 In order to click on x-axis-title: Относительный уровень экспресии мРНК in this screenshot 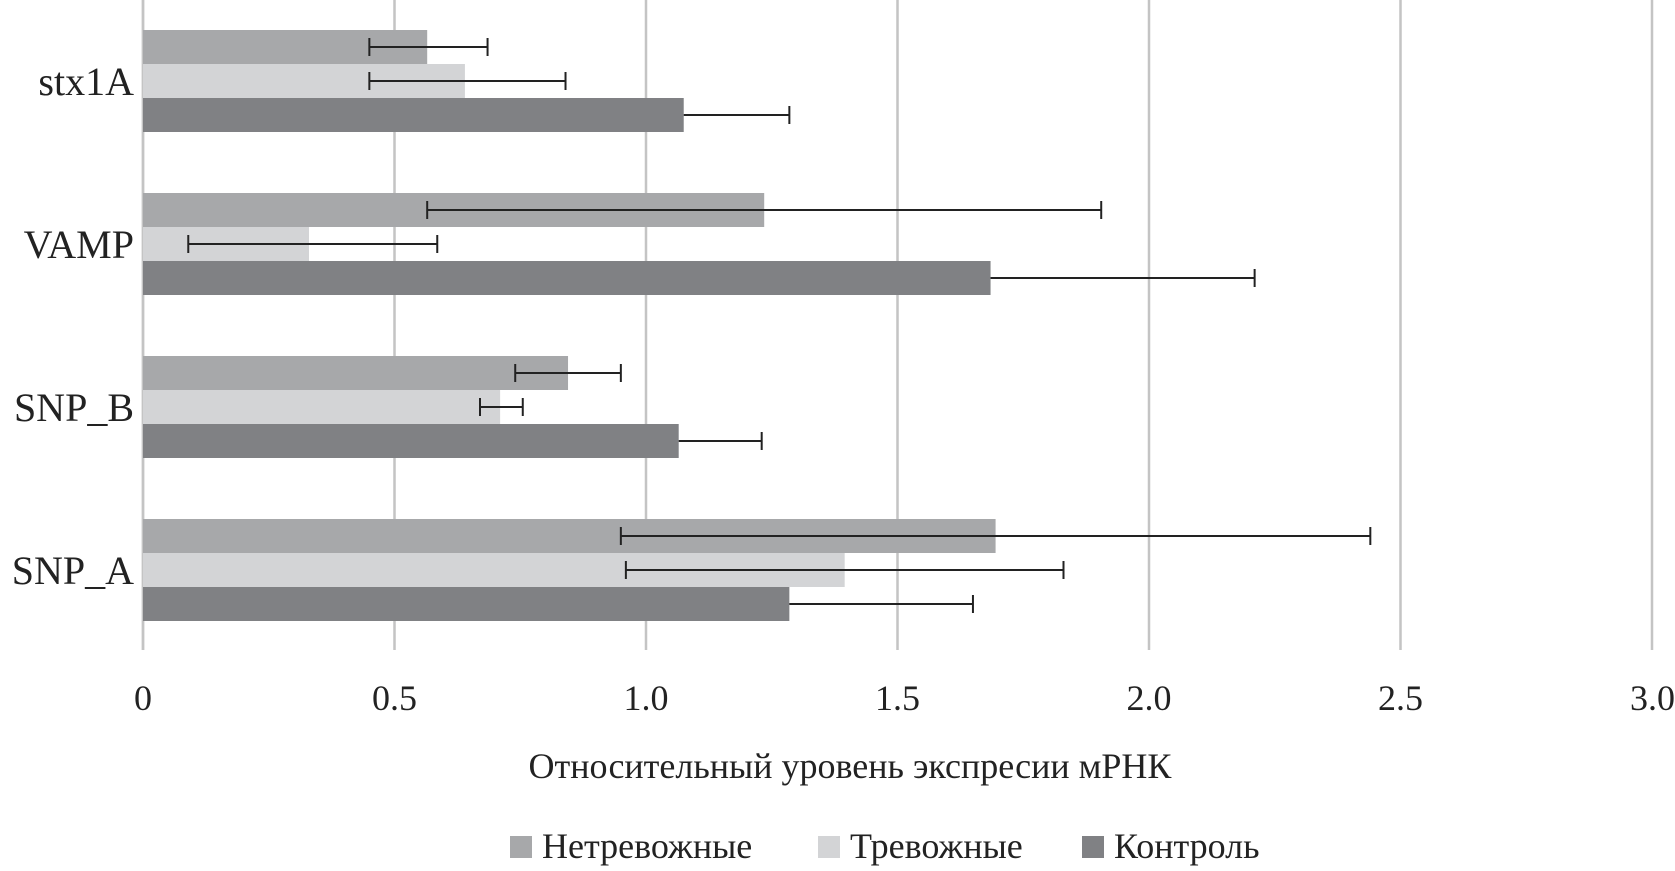, I will do `click(851, 766)`.